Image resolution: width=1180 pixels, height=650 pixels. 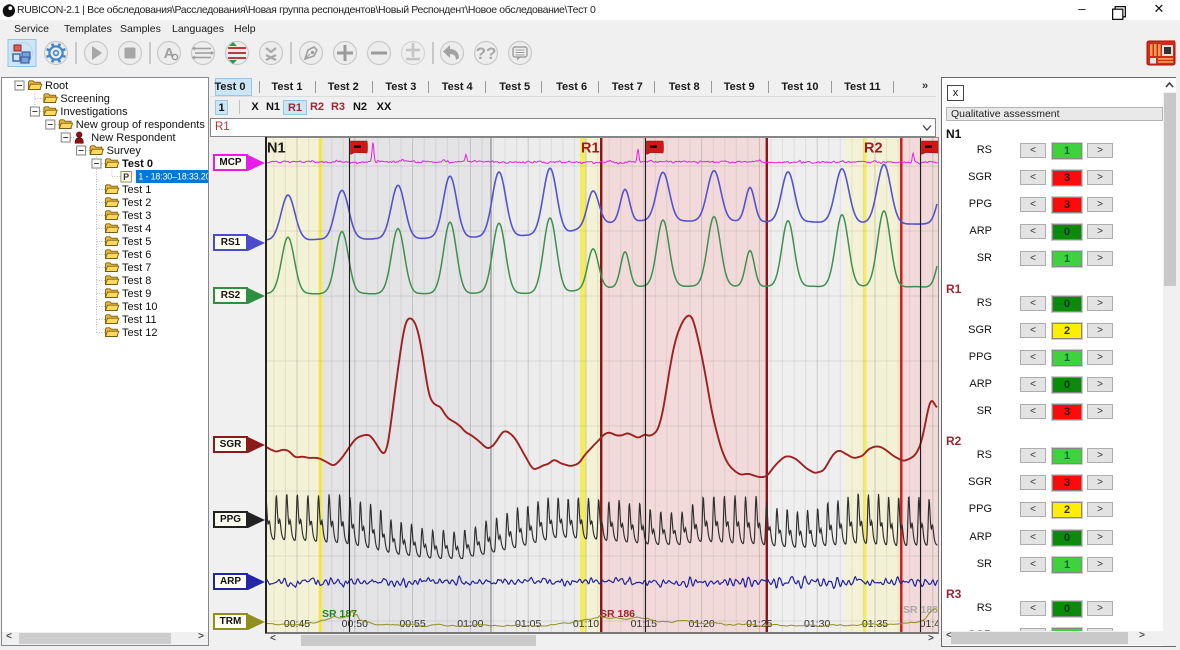 I want to click on svg-text: 01:20, so click(x=701, y=624).